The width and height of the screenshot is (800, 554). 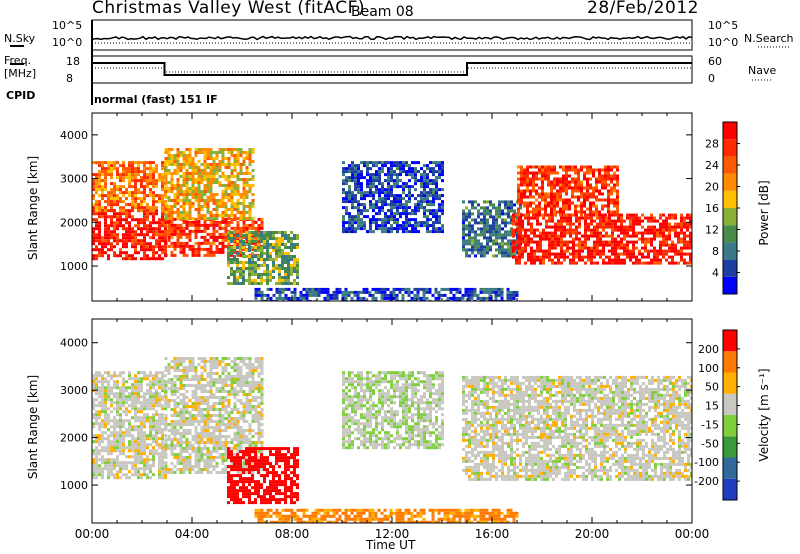 I want to click on nave-tick-top: 60, so click(x=715, y=61).